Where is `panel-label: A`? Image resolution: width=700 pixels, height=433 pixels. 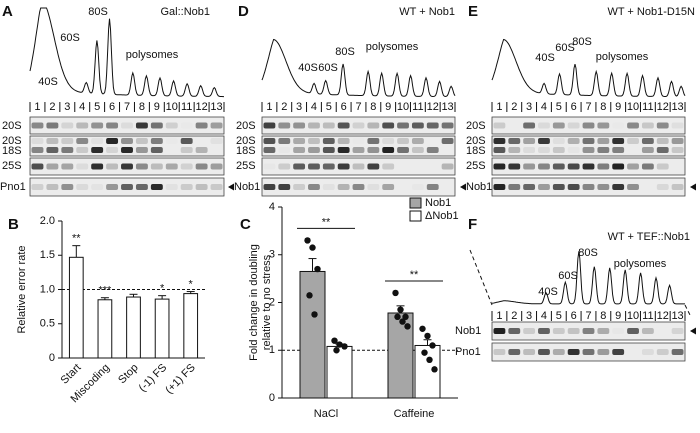 panel-label: A is located at coordinates (7, 11).